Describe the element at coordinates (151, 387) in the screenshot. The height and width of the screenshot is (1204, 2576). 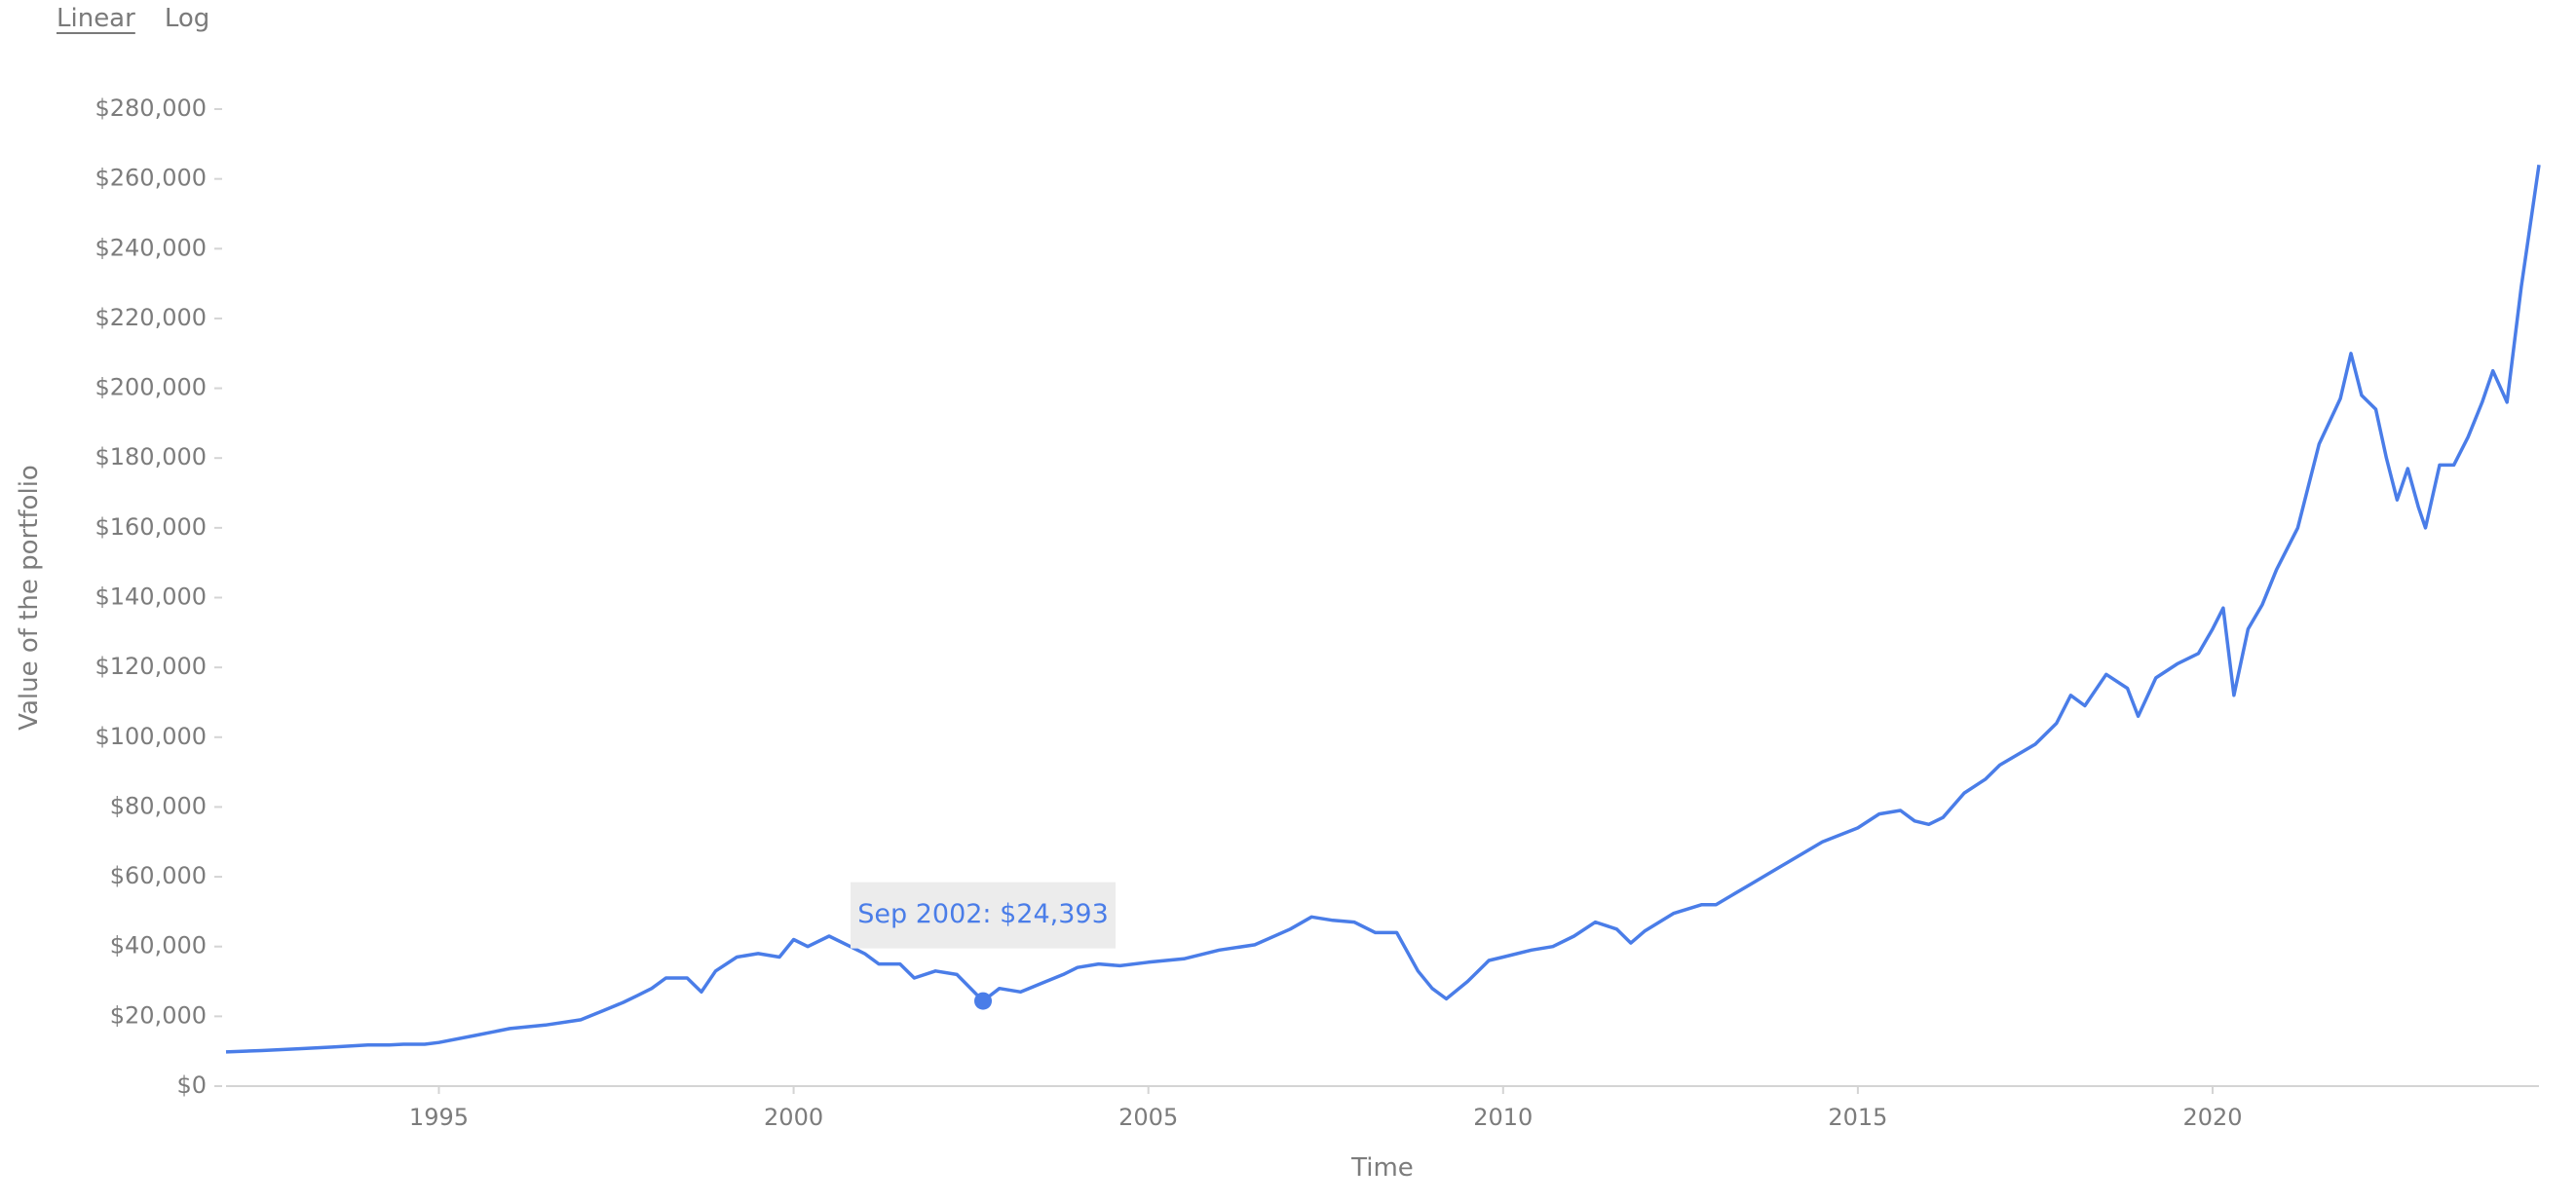
I see `y-tick-label: $200,000` at that location.